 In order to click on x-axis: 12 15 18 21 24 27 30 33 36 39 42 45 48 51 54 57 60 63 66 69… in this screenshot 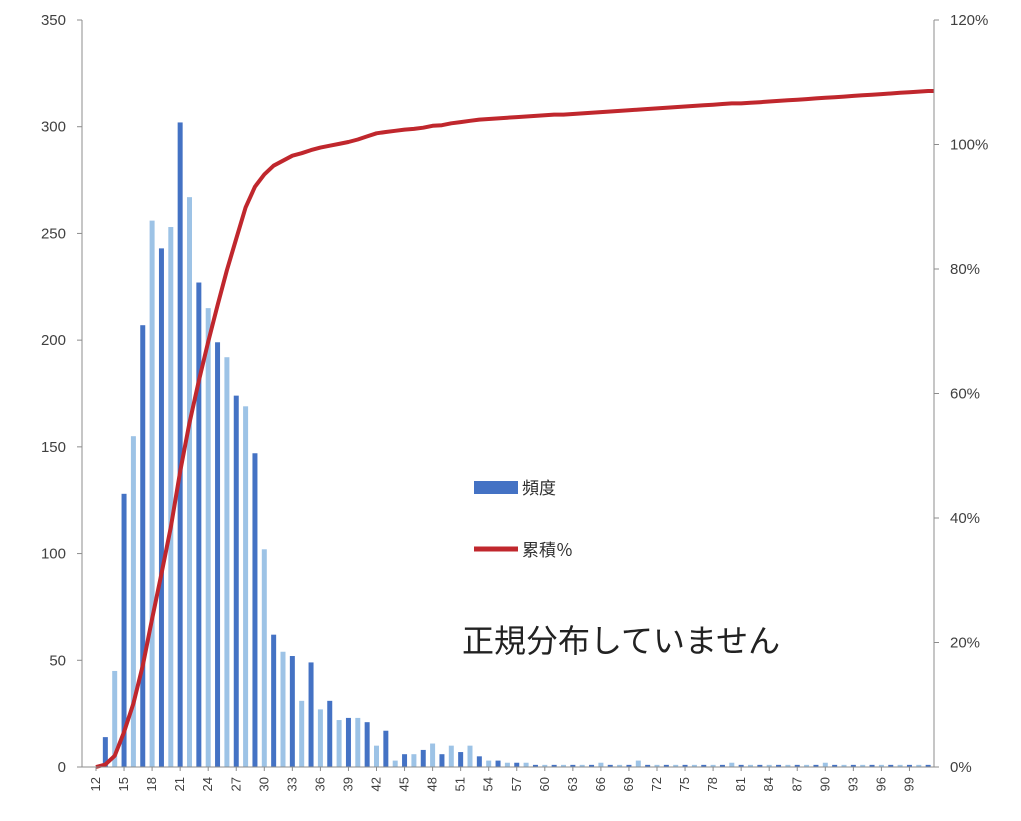, I will do `click(508, 778)`.